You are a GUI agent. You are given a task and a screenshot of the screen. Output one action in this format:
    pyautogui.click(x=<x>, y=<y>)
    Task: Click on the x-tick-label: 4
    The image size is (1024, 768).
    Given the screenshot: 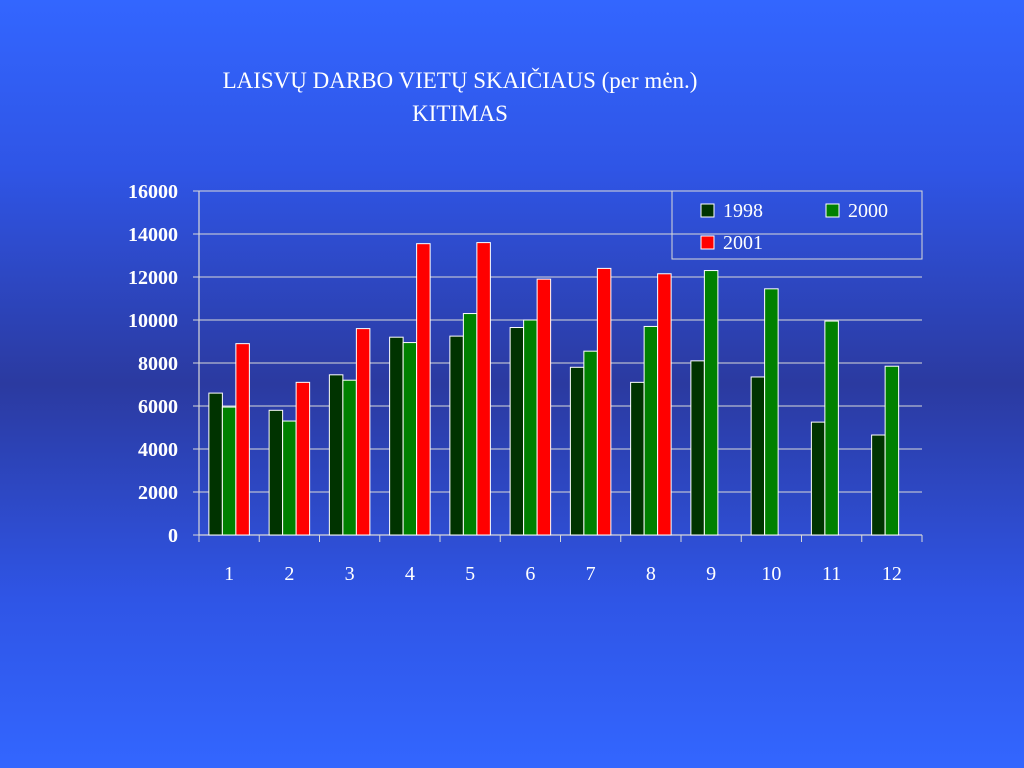 What is the action you would take?
    pyautogui.click(x=410, y=574)
    